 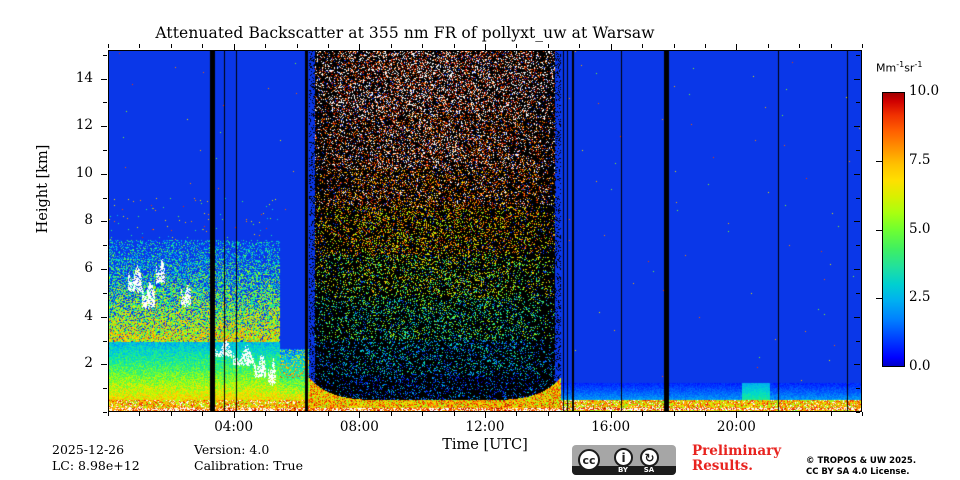 What do you see at coordinates (485, 427) in the screenshot?
I see `x-tick-label: 12:00` at bounding box center [485, 427].